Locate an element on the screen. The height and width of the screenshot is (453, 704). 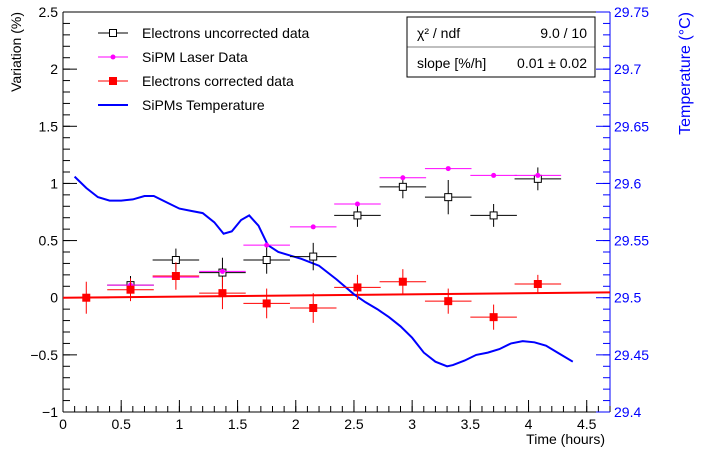
y-tick-label: 2 is located at coordinates (54, 69).